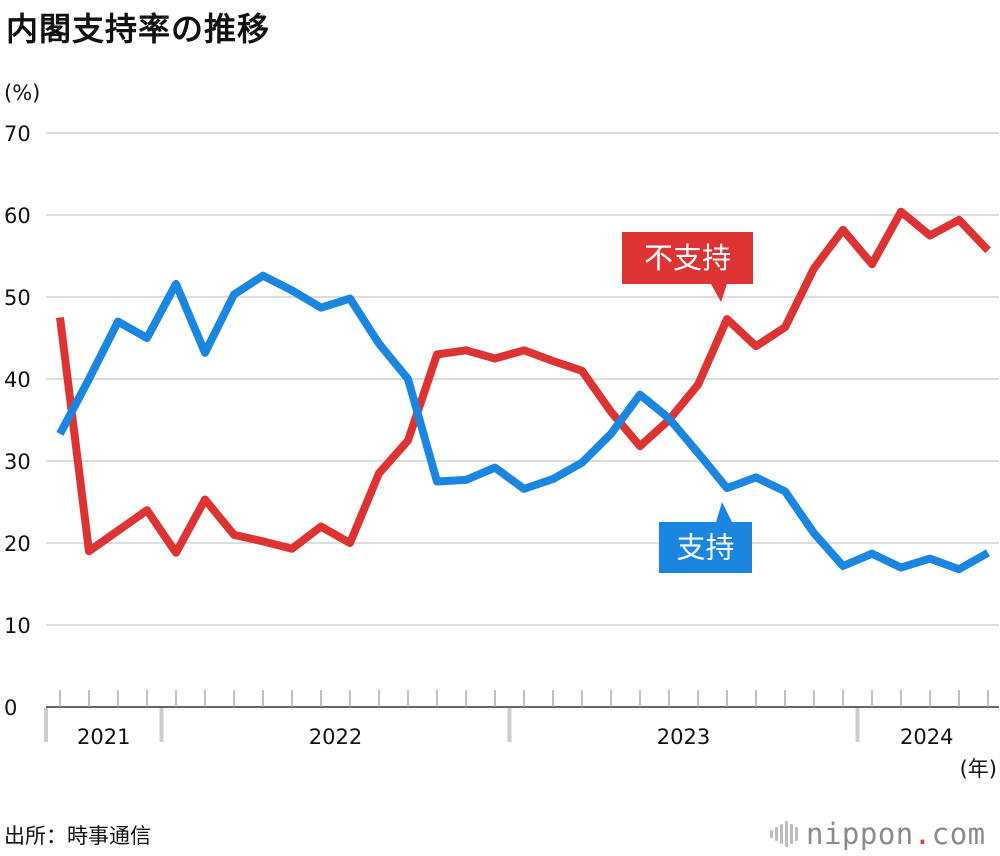 This screenshot has height=856, width=1000. Describe the element at coordinates (103, 737) in the screenshot. I see `year-label-2021: 2021` at that location.